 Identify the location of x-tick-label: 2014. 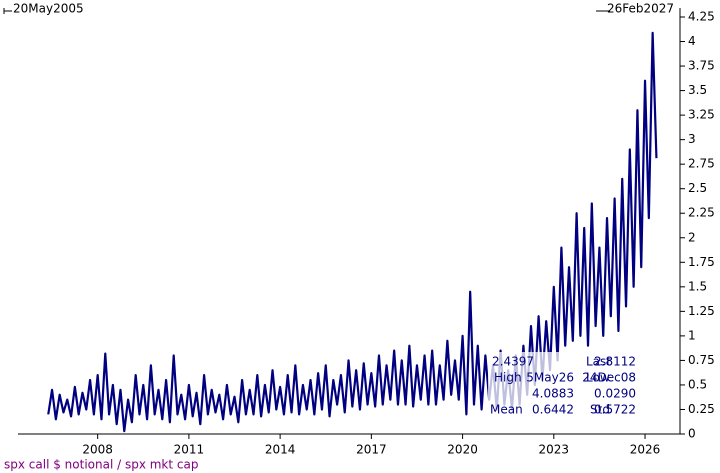
(280, 450).